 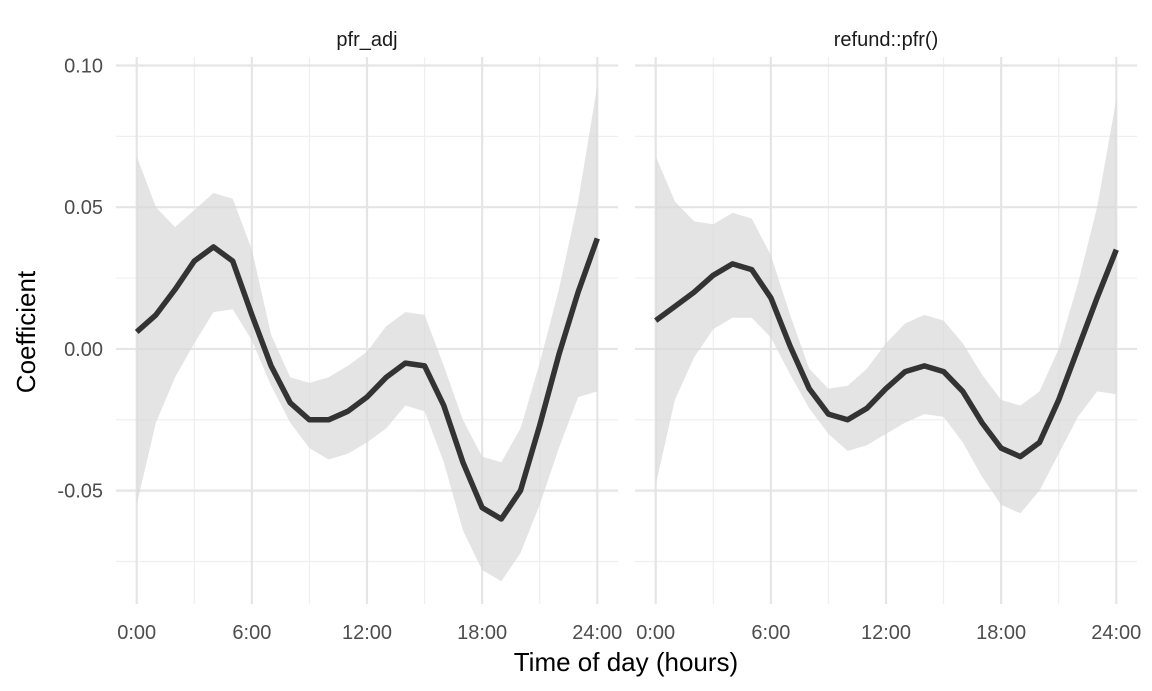 What do you see at coordinates (80, 492) in the screenshot?
I see `y-tick-label: -0.05` at bounding box center [80, 492].